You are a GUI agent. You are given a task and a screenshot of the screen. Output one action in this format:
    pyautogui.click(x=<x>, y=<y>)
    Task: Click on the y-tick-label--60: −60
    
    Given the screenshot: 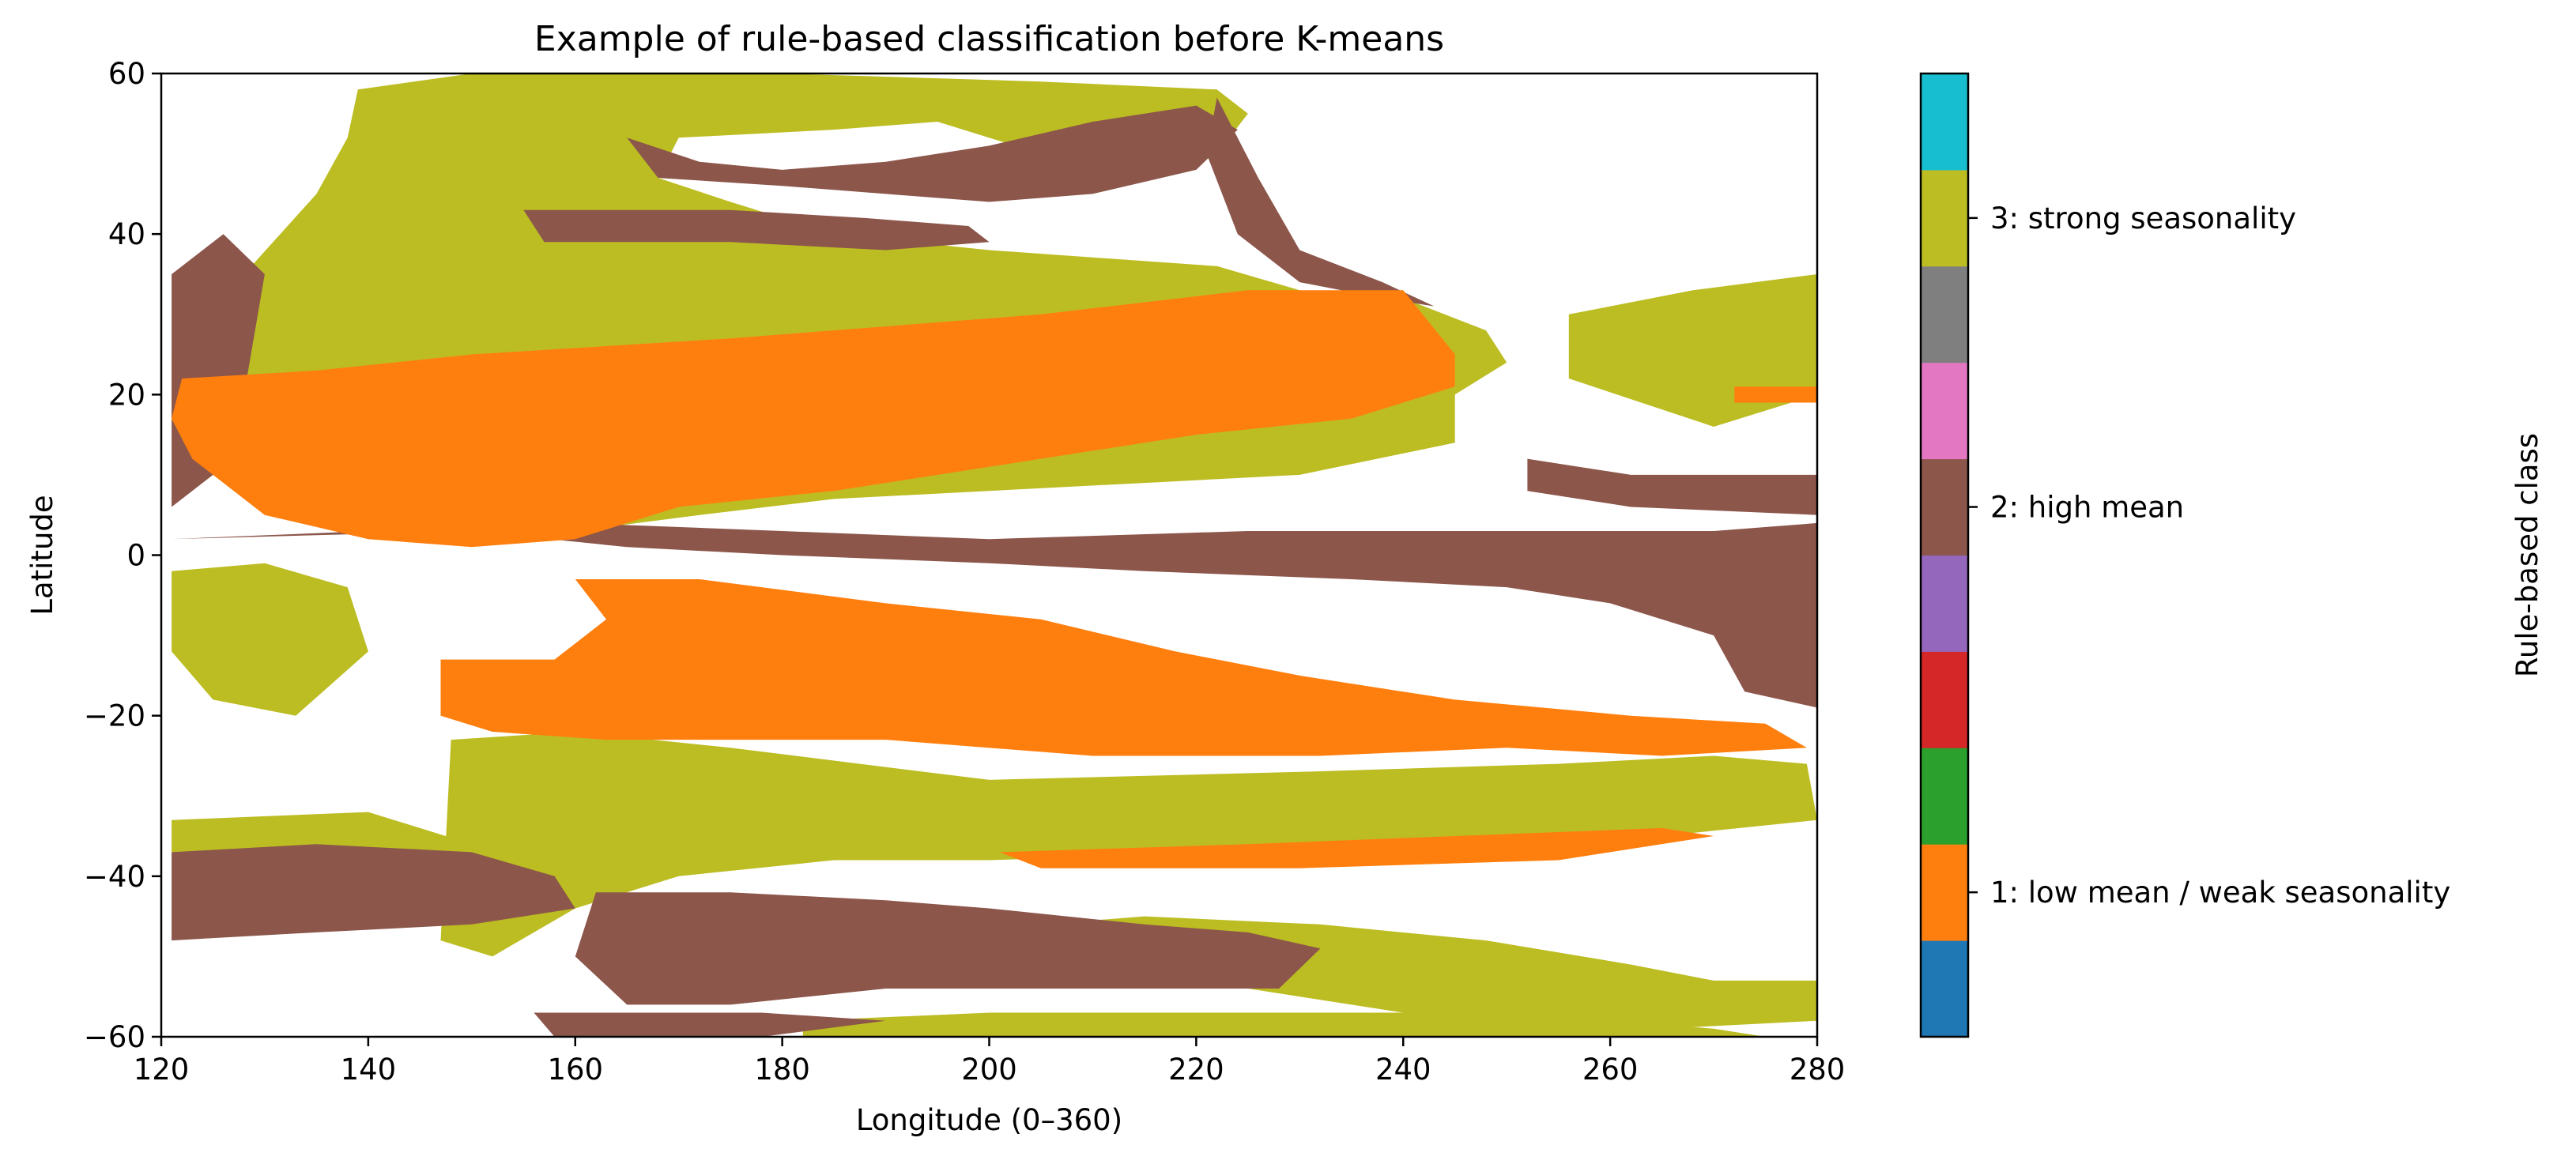 What is the action you would take?
    pyautogui.click(x=115, y=1037)
    